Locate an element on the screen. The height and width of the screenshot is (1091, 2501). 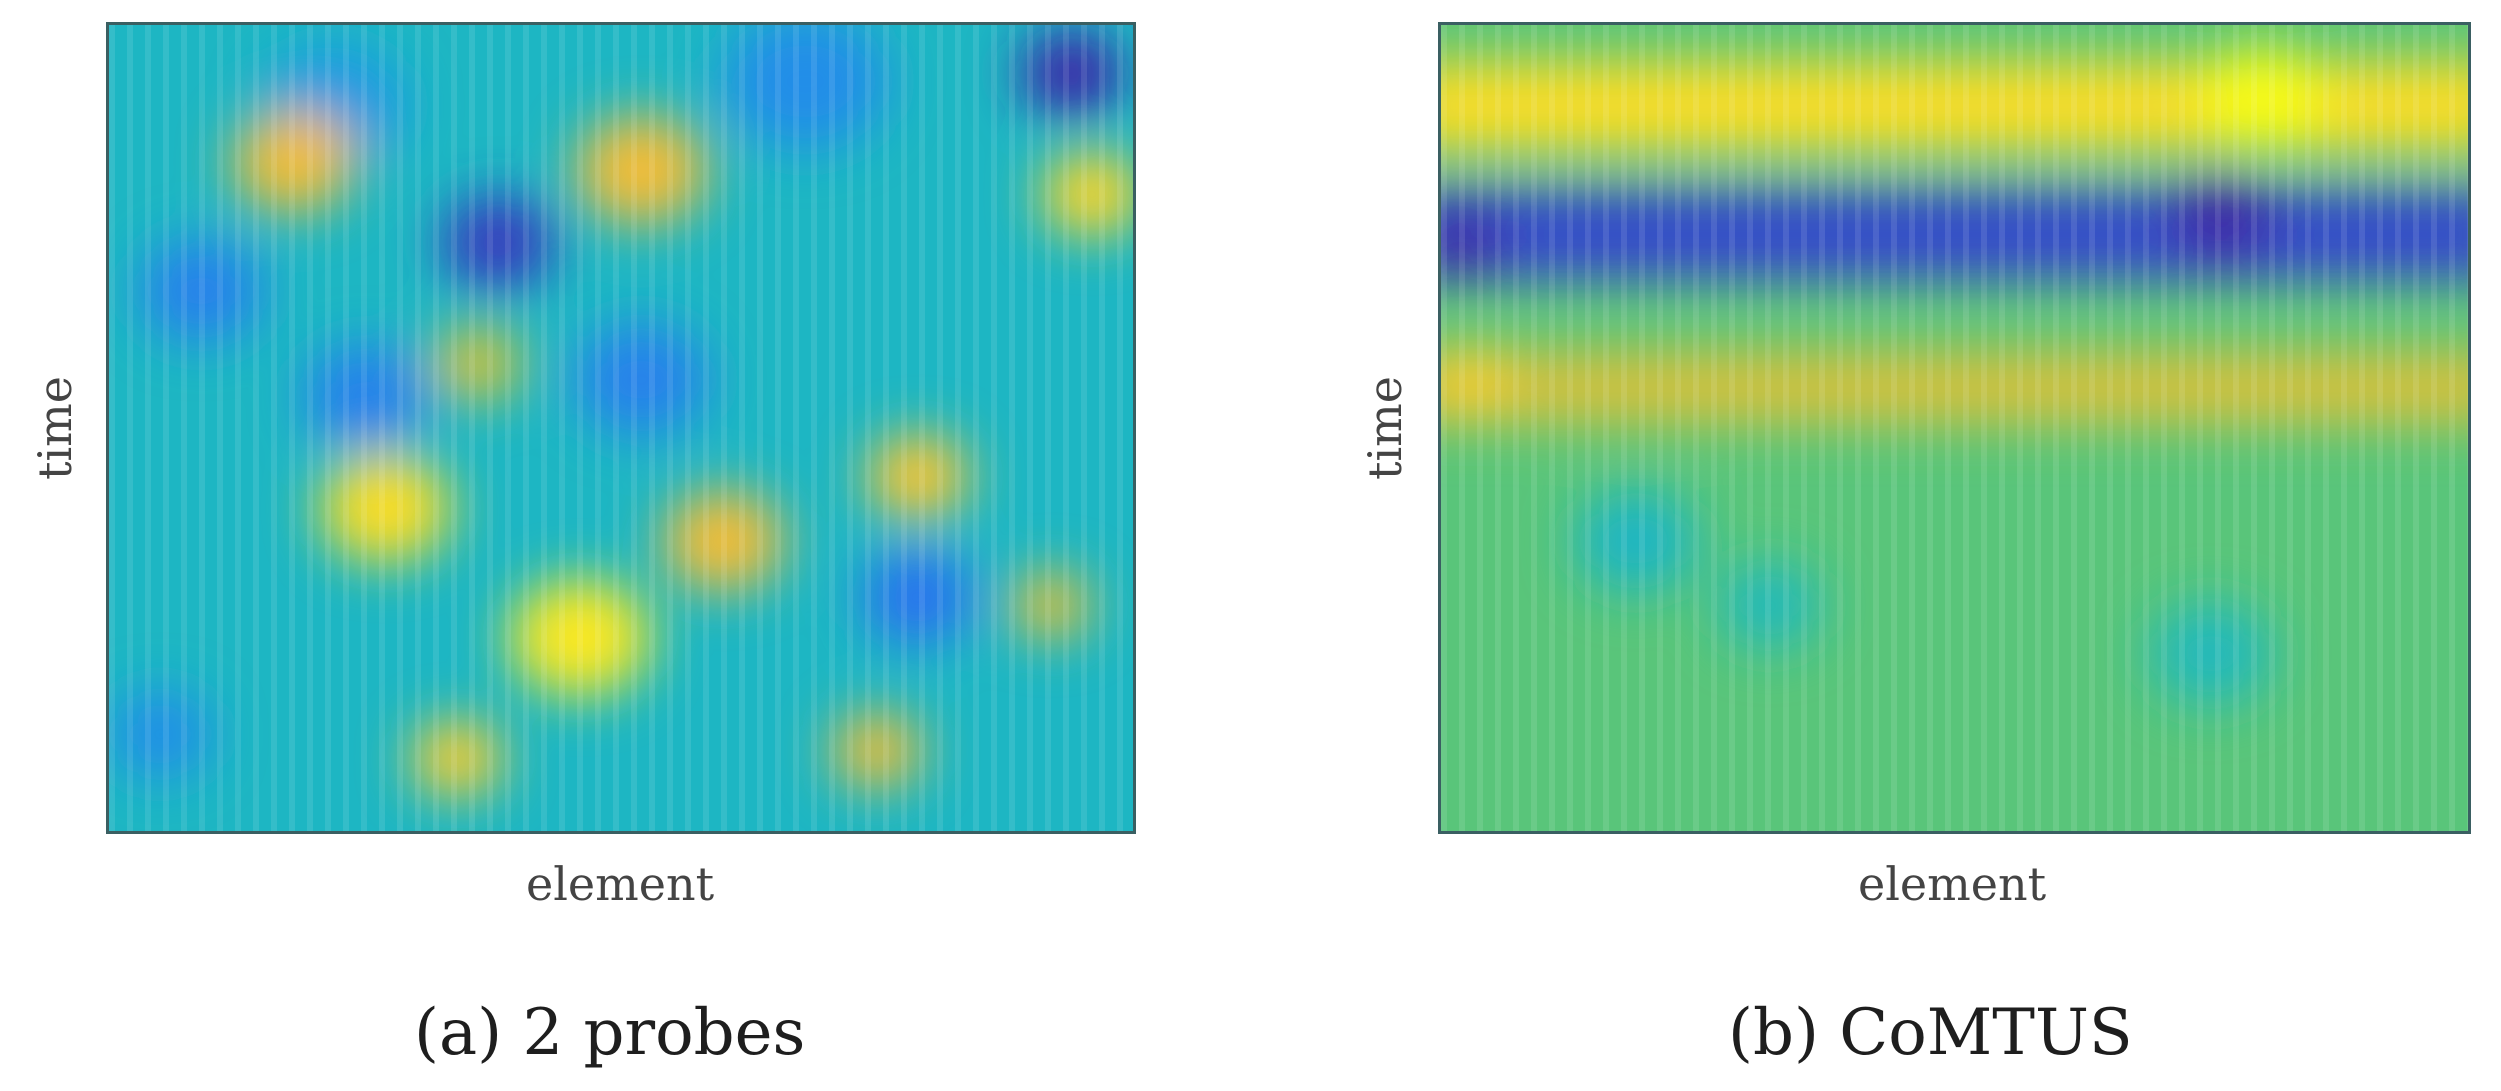
heatmap-a-x-axis-label: element is located at coordinates (620, 884).